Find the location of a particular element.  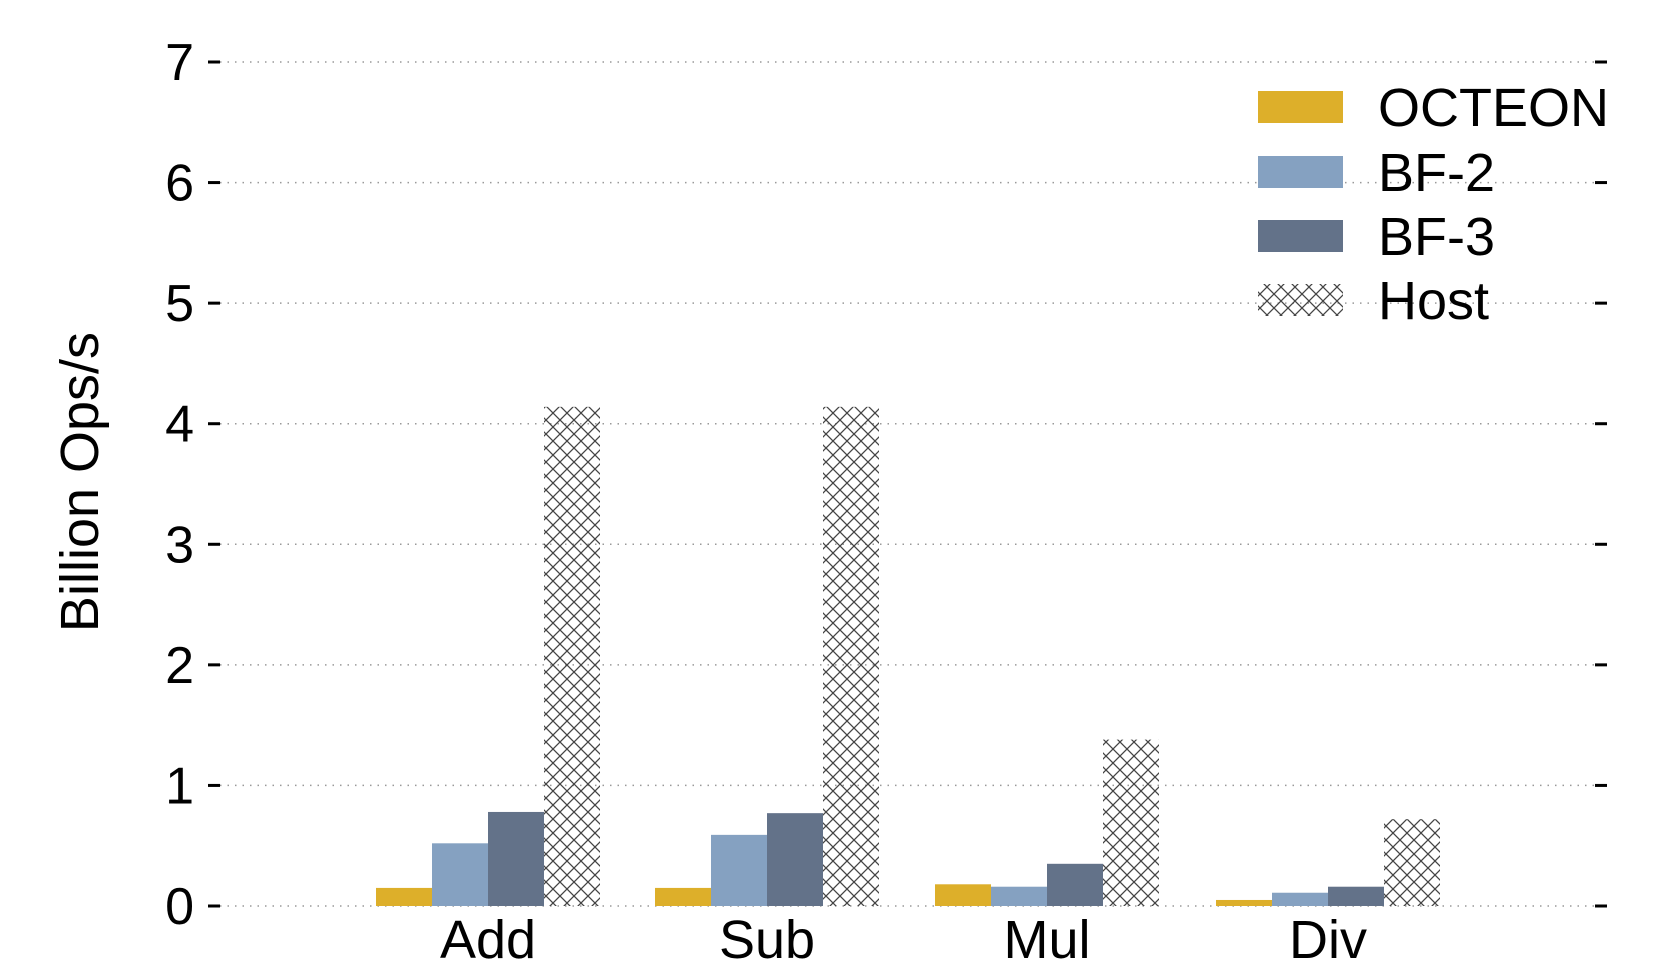

bar-octeon-sub is located at coordinates (683, 896).